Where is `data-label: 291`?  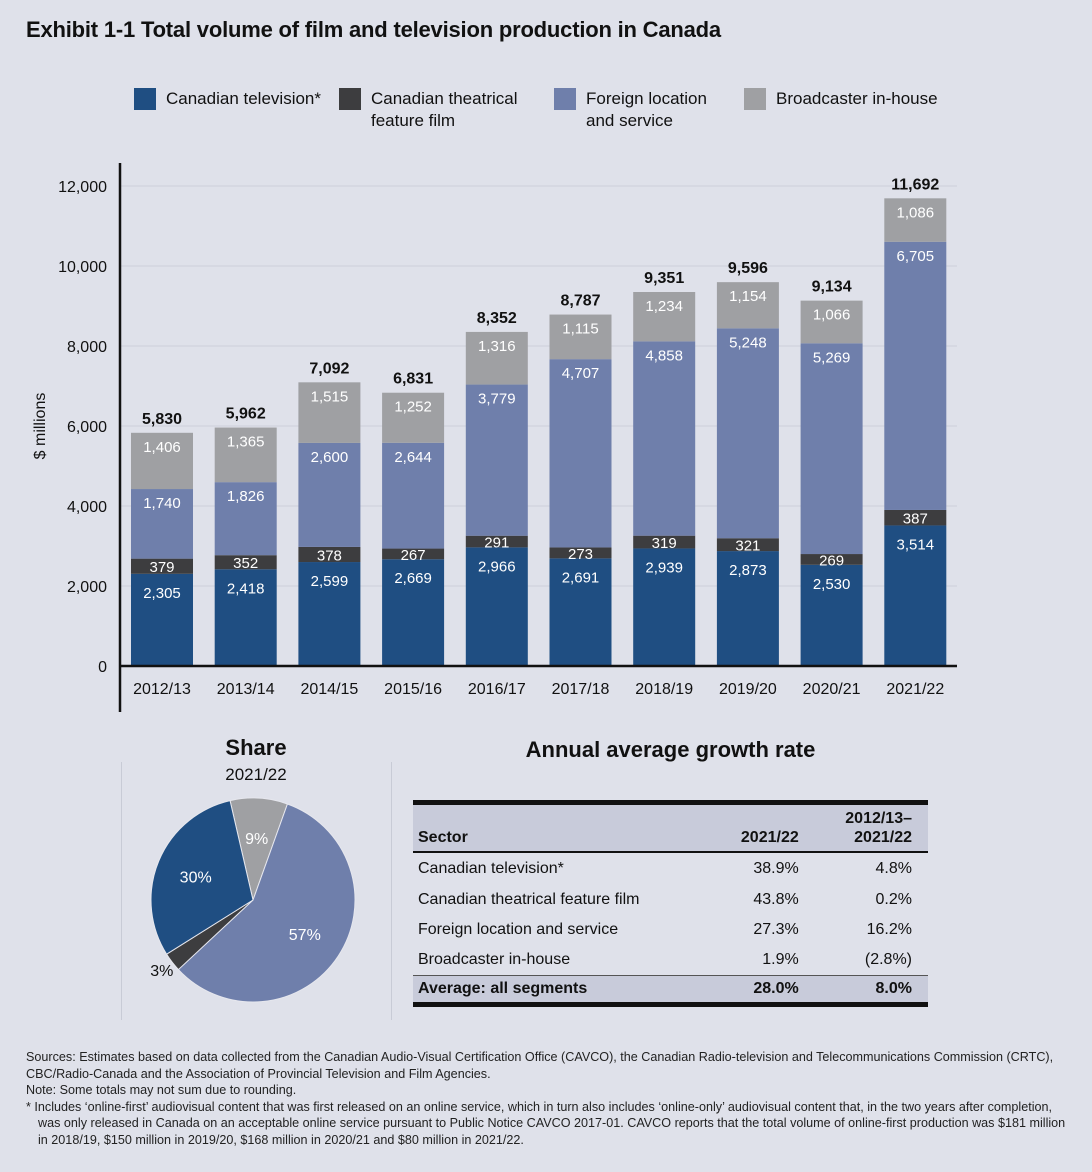
data-label: 291 is located at coordinates (496, 543).